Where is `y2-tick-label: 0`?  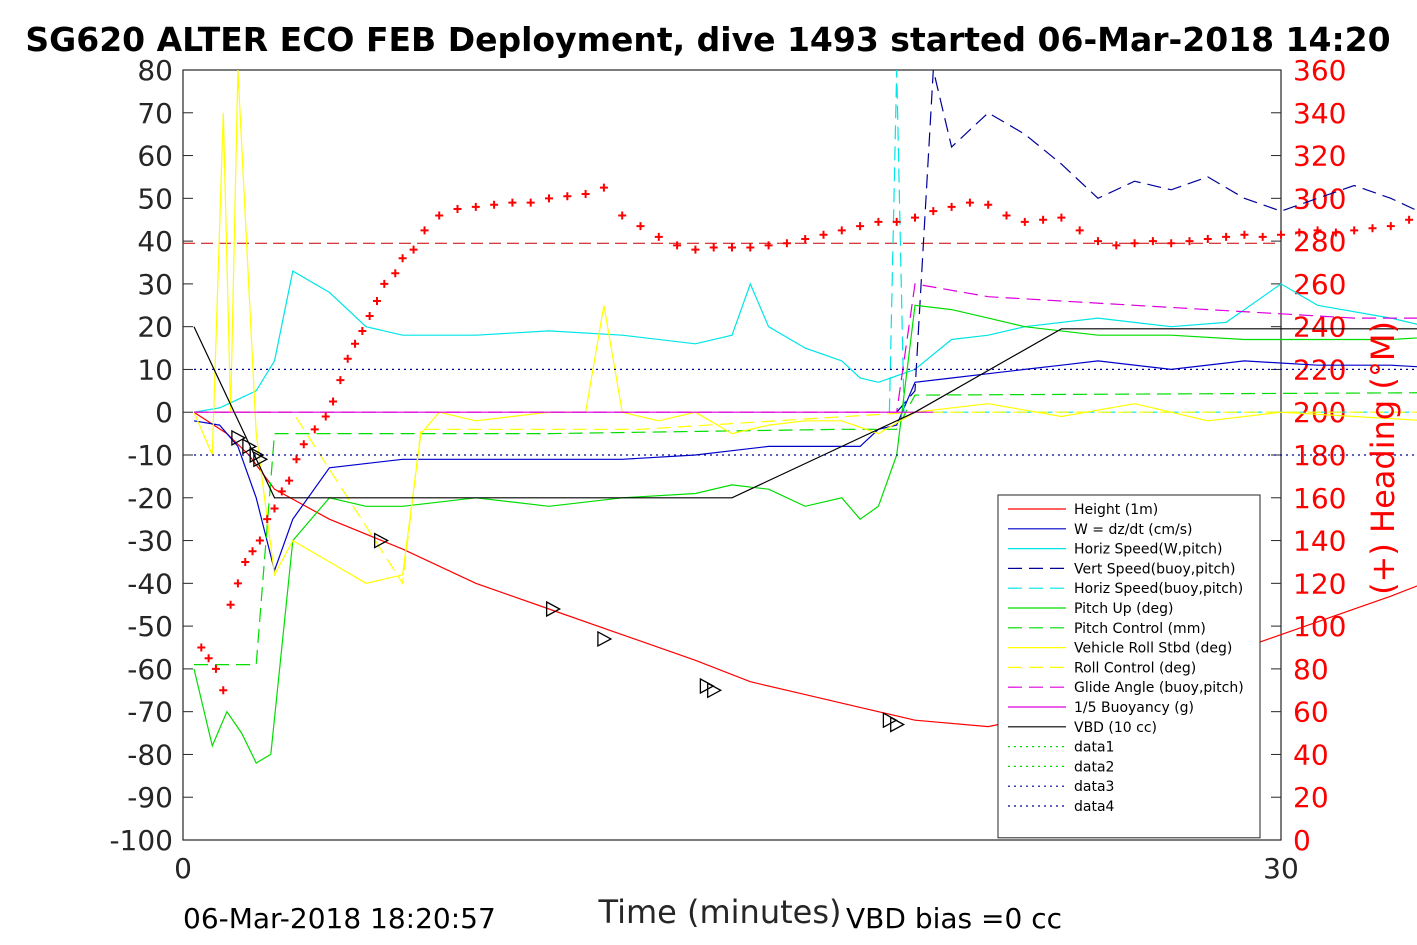 y2-tick-label: 0 is located at coordinates (1302, 840).